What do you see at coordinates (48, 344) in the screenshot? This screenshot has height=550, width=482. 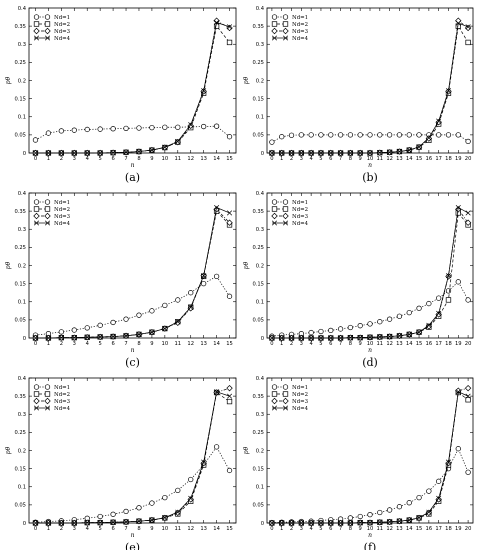 I see `x-tick-label: 1` at bounding box center [48, 344].